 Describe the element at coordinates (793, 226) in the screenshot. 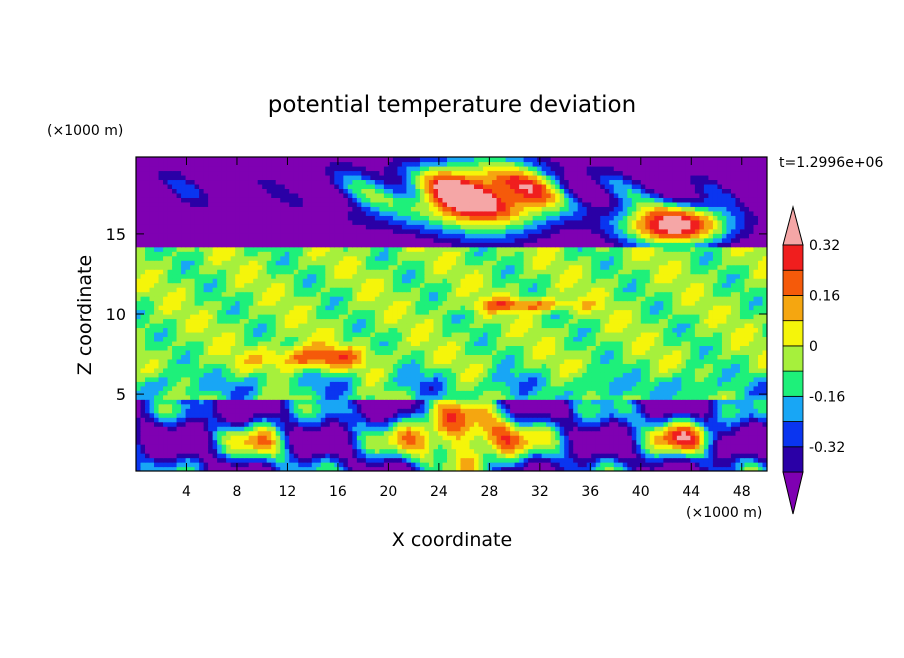

I see `colorbar-upper-extend` at that location.